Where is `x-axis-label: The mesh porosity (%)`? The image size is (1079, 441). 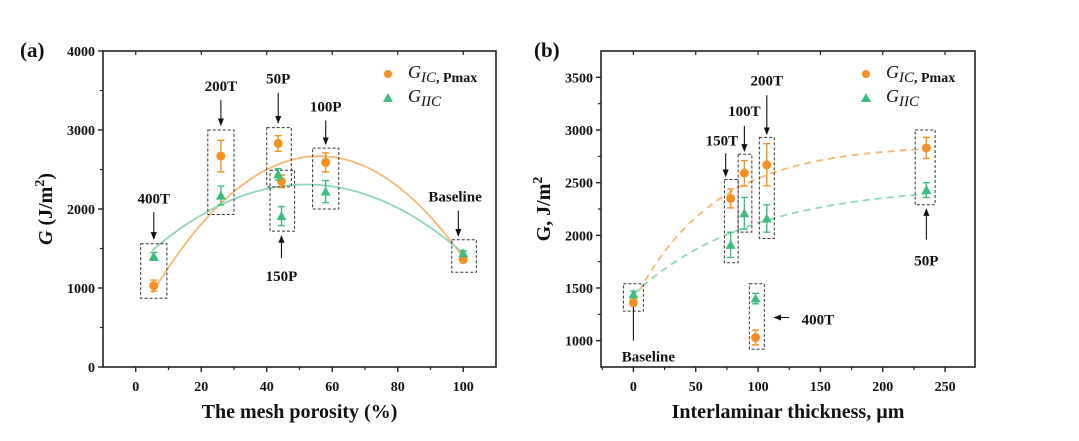
x-axis-label: The mesh porosity (%) is located at coordinates (300, 412).